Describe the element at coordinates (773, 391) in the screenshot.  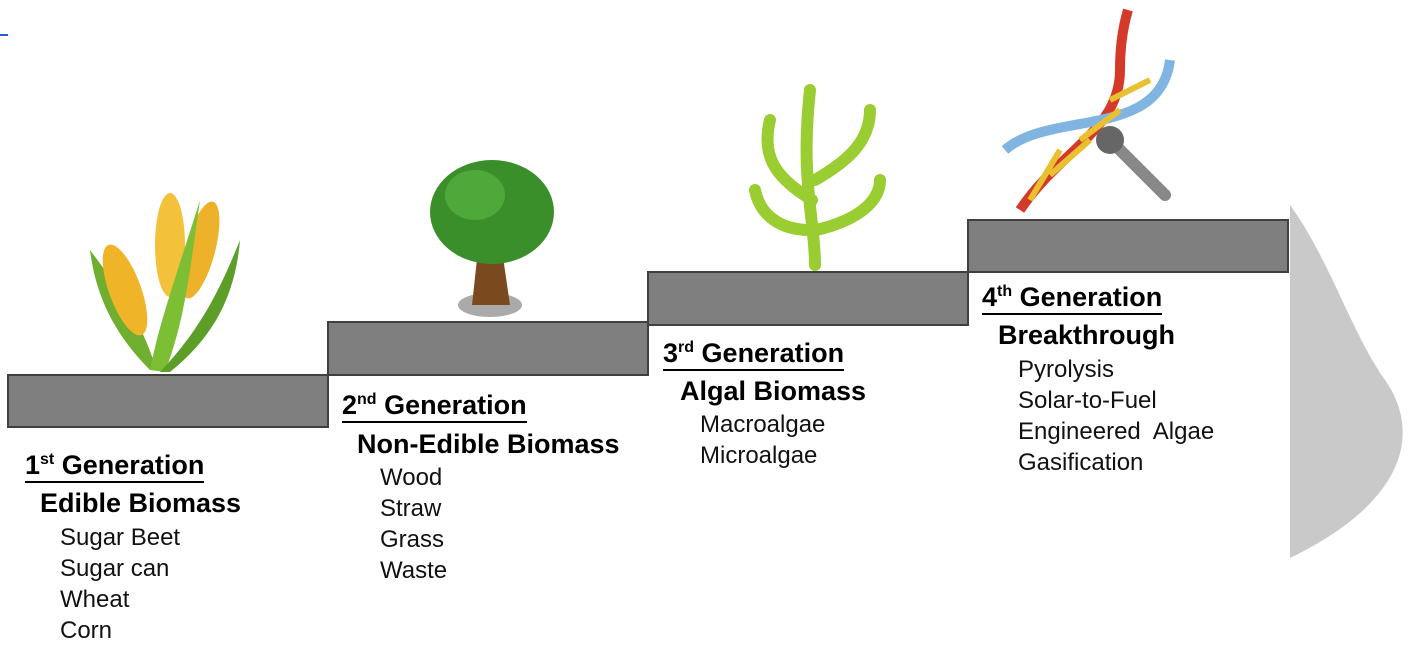
I see `category: Algal Biomass` at that location.